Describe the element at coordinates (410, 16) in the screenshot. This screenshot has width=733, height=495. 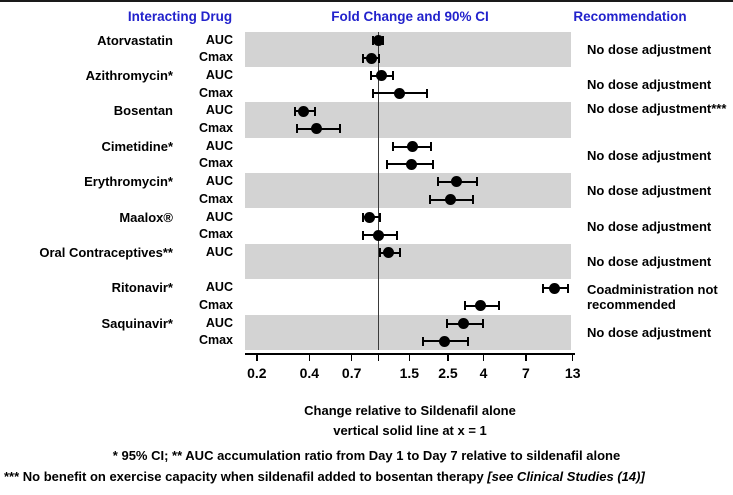
I see `column-header-fold-change: Fold Change and 90% CI` at that location.